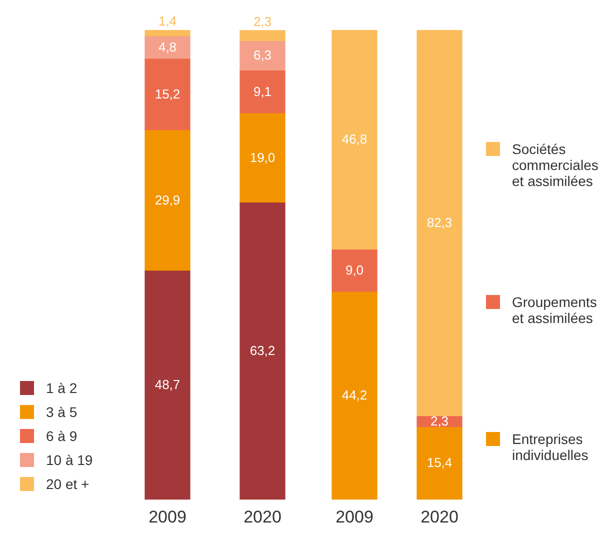 The image size is (614, 544). I want to click on data-label: 63,2, so click(263, 350).